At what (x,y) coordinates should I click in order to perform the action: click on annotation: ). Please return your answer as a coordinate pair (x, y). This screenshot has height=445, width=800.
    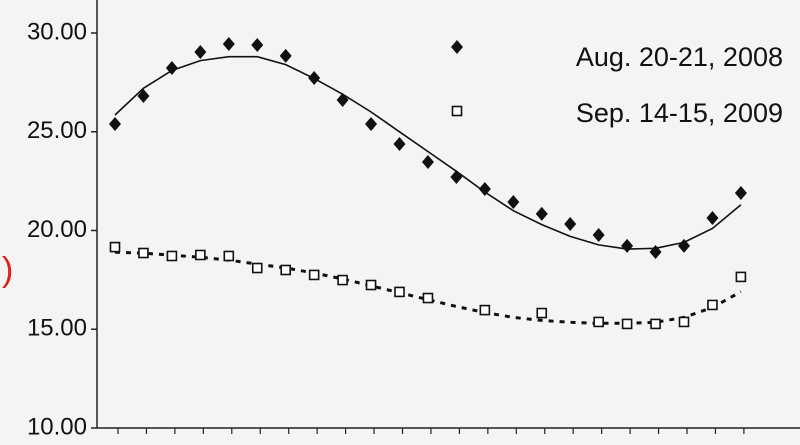
    Looking at the image, I should click on (7, 270).